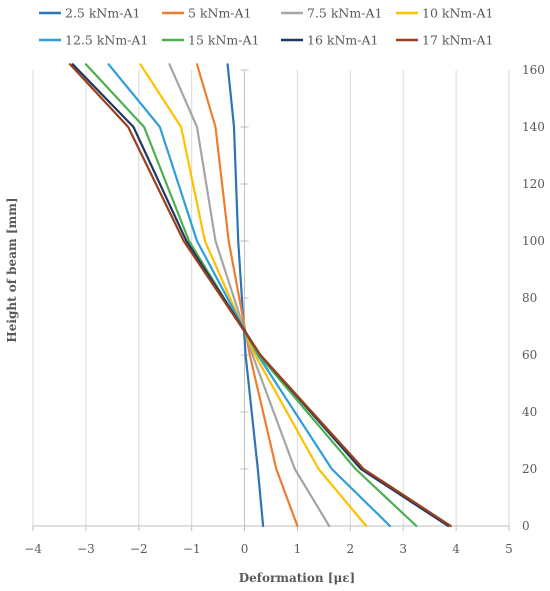 The height and width of the screenshot is (591, 550). I want to click on y-tick-label: 40, so click(529, 412).